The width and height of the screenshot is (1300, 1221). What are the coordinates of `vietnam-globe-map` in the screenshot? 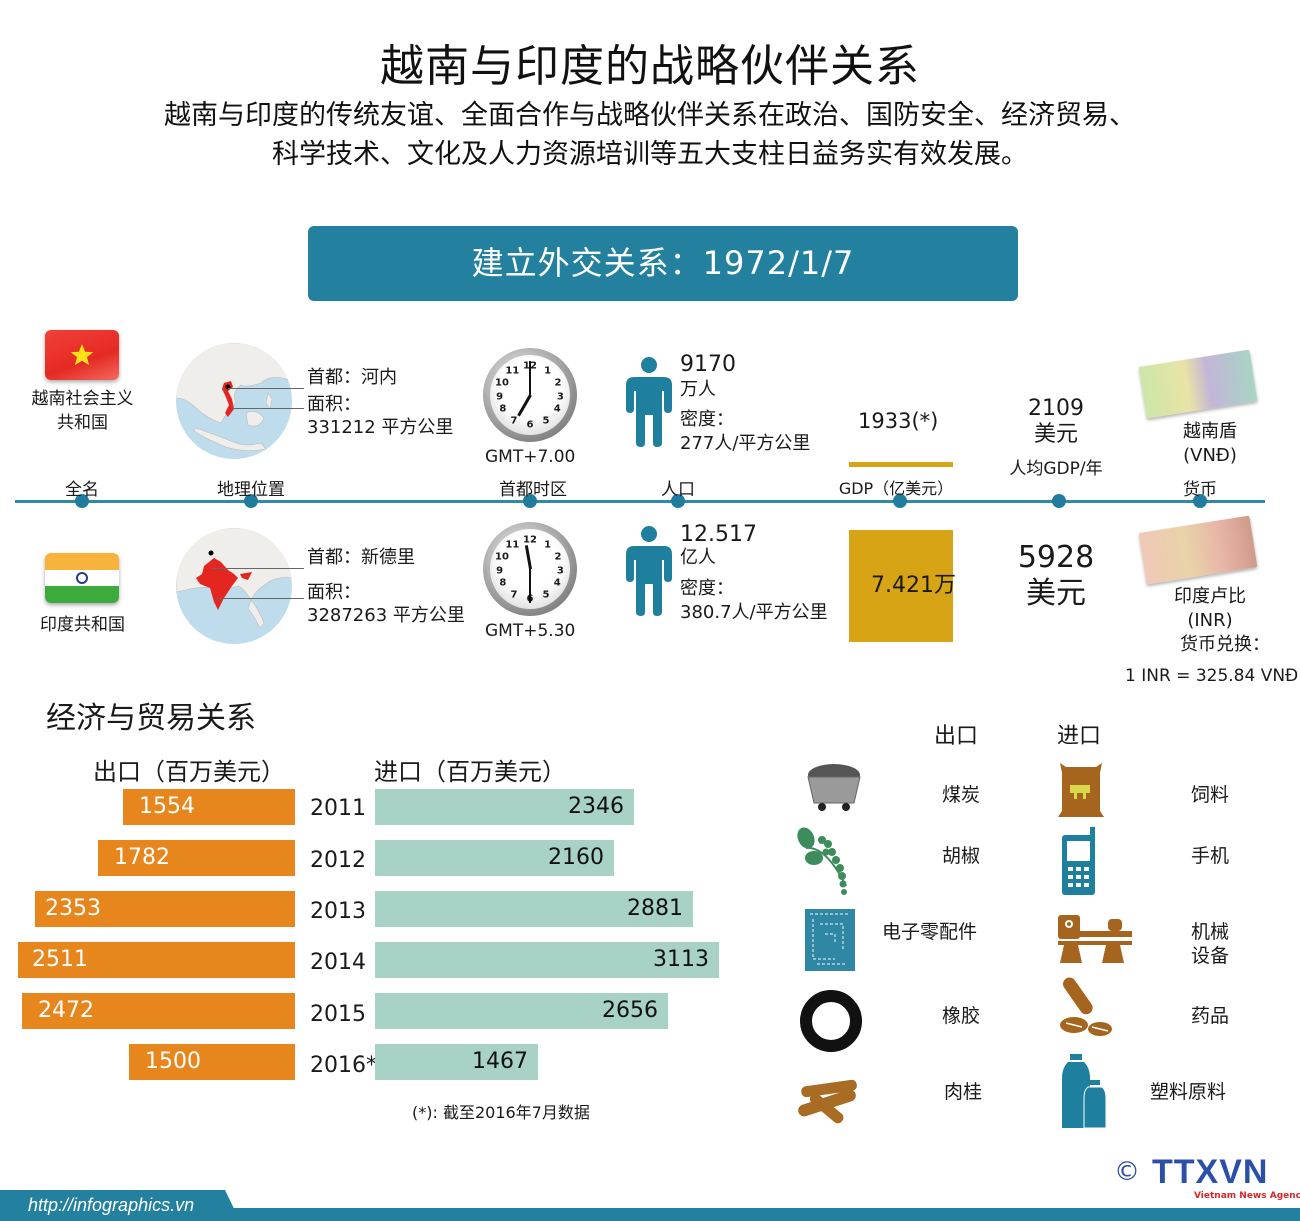 It's located at (234, 401).